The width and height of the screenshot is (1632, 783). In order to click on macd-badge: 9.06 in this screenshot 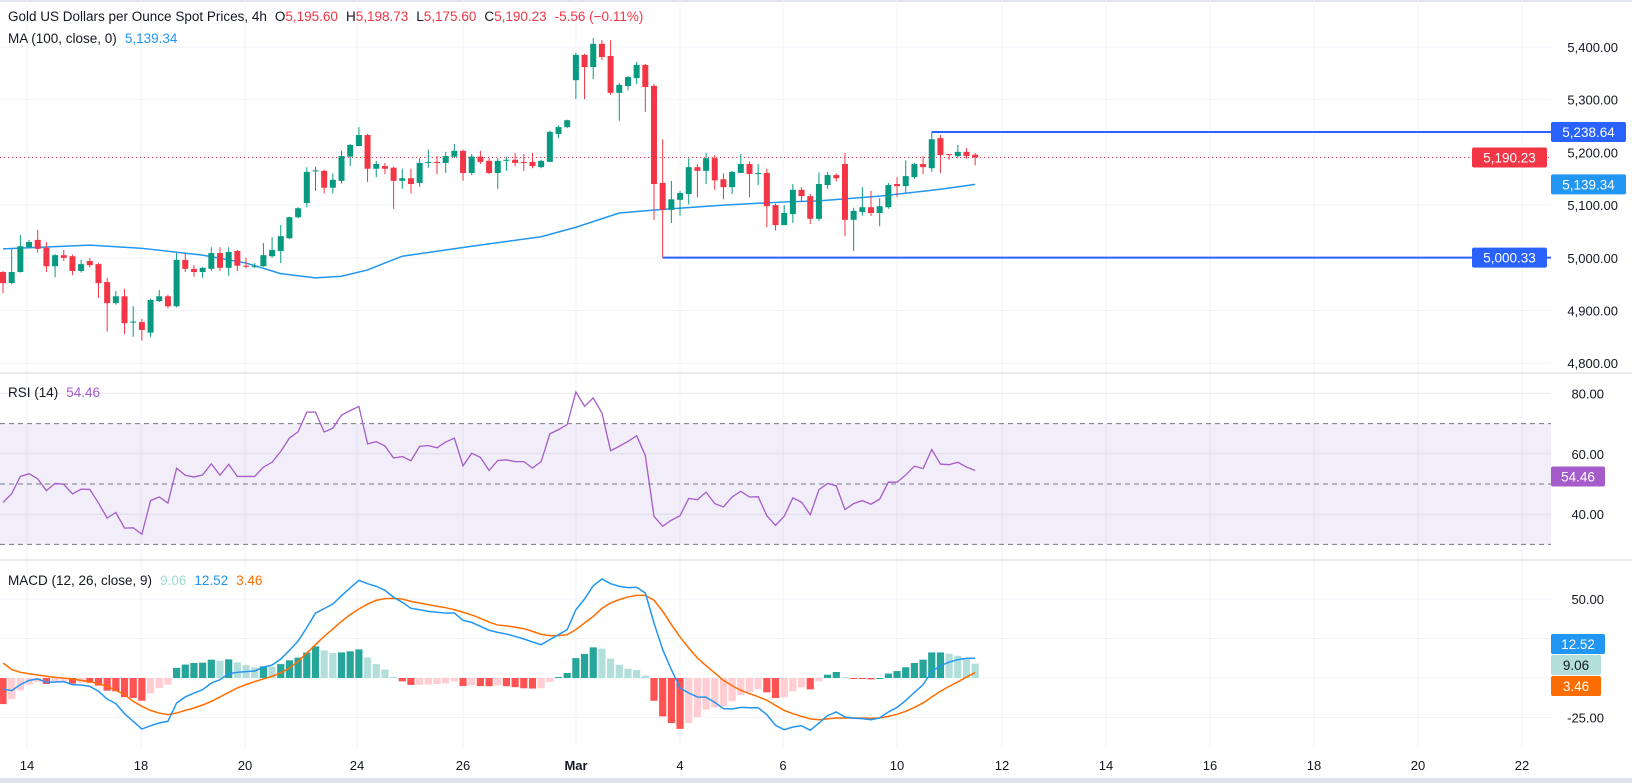, I will do `click(1576, 665)`.